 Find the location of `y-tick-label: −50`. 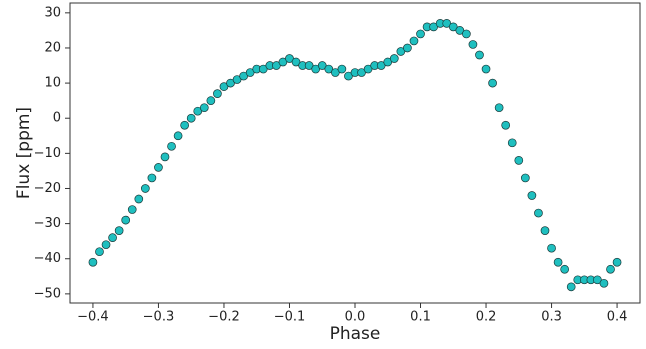

y-tick-label: −50 is located at coordinates (47, 293).